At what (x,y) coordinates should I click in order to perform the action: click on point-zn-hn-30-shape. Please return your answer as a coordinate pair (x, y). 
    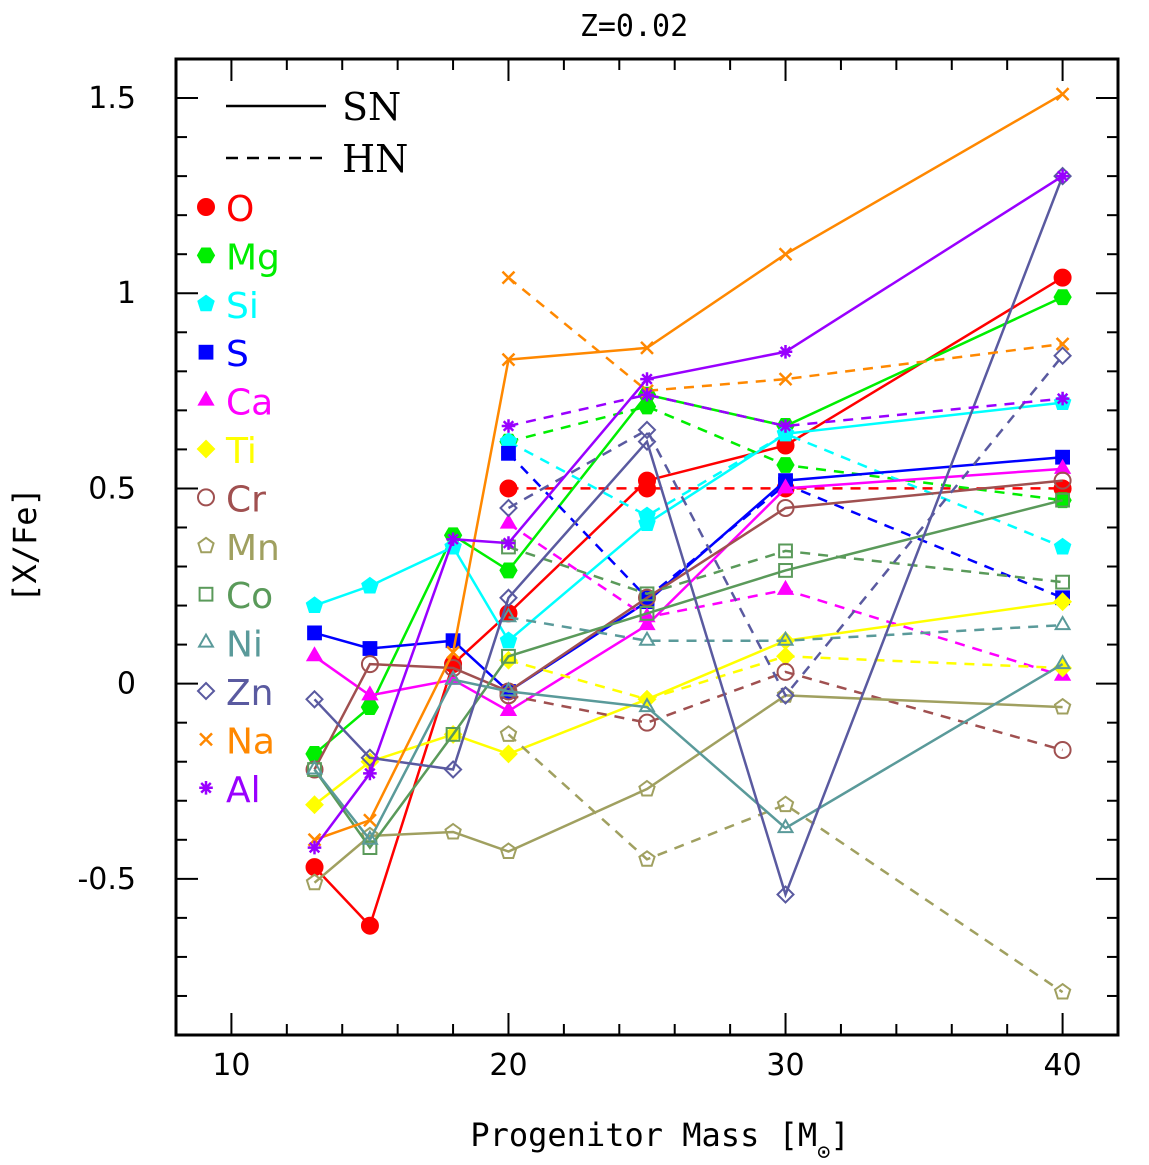
    Looking at the image, I should click on (785, 695).